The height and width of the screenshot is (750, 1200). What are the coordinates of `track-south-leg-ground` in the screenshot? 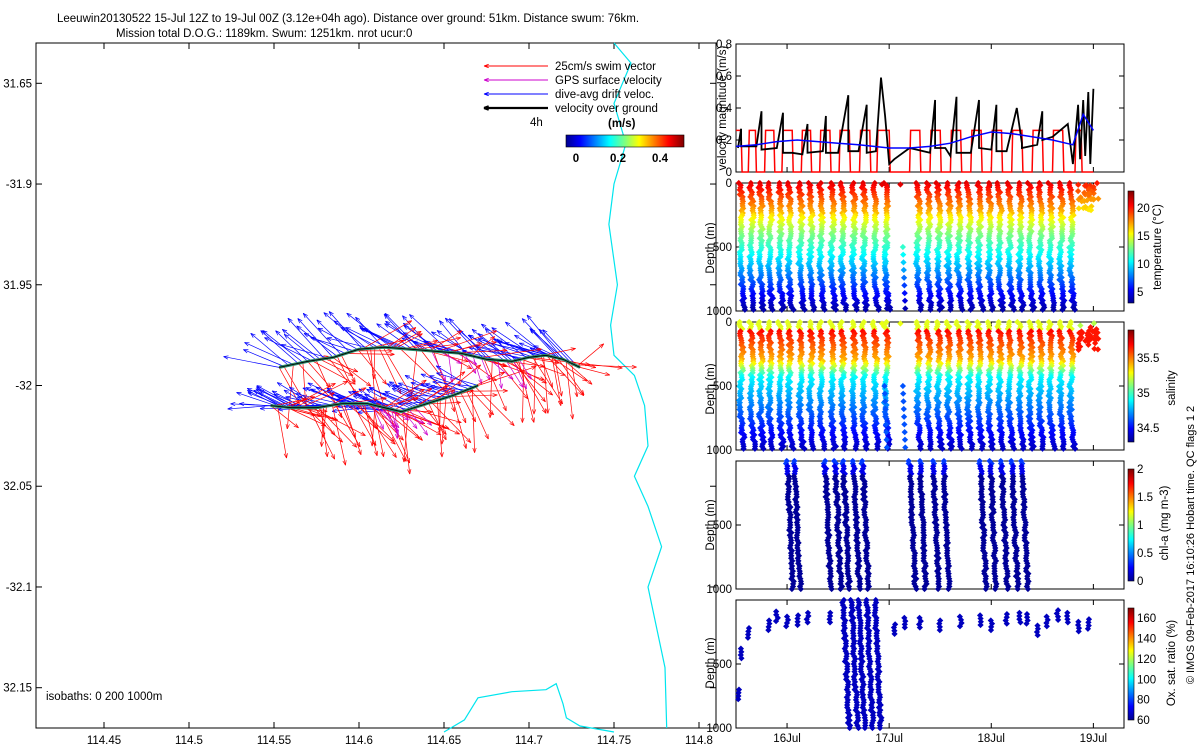 It's located at (374, 399).